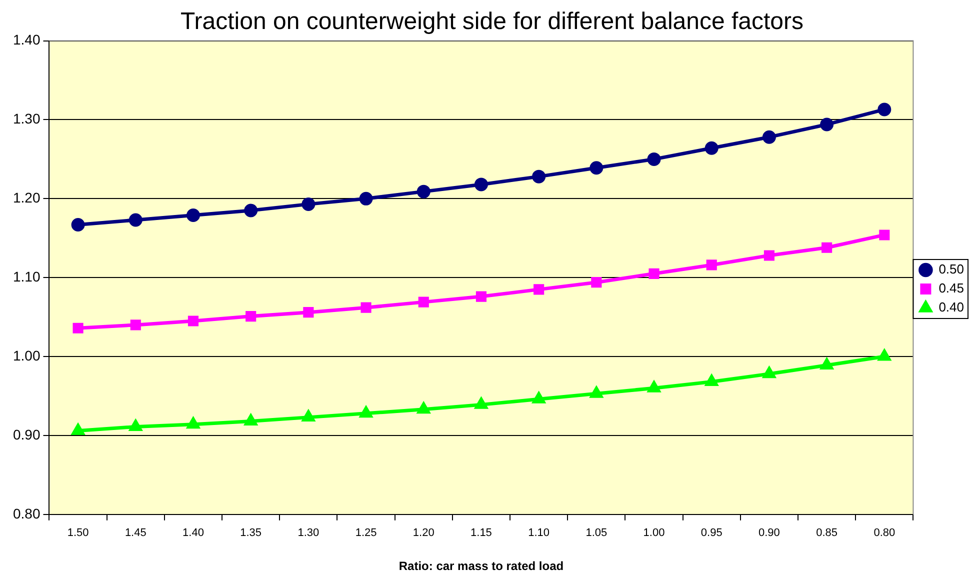 Image resolution: width=976 pixels, height=582 pixels. I want to click on x-tick-label: 1.30, so click(309, 533).